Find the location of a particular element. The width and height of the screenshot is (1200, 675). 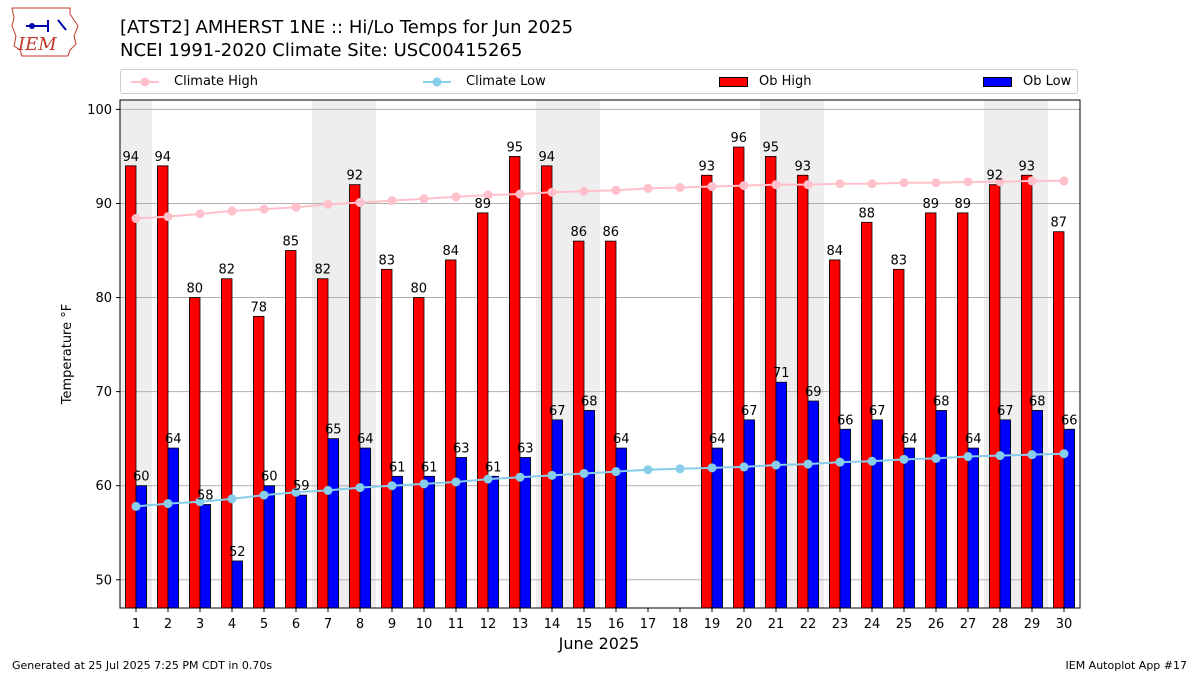

logo-text: IEM is located at coordinates (37, 44).